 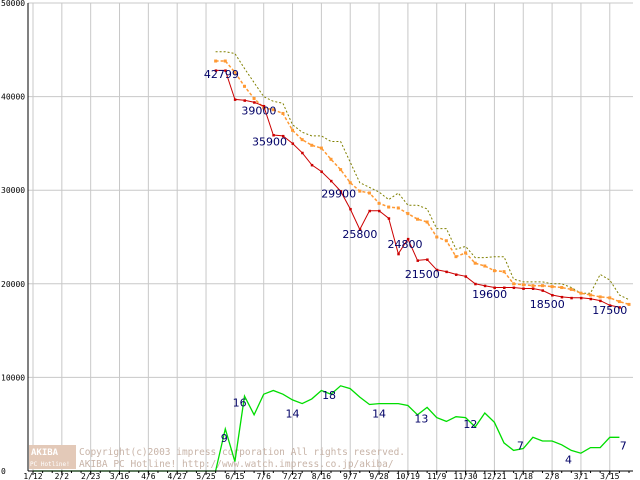 I want to click on data-label: 25800, so click(x=359, y=234).